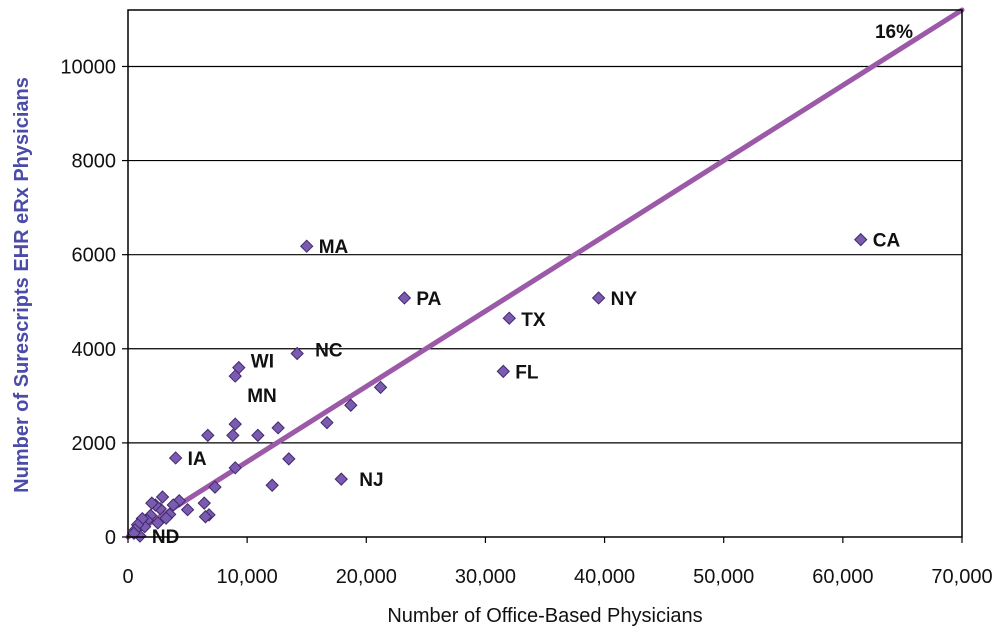  Describe the element at coordinates (842, 577) in the screenshot. I see `x-tick-label: 60,000` at that location.